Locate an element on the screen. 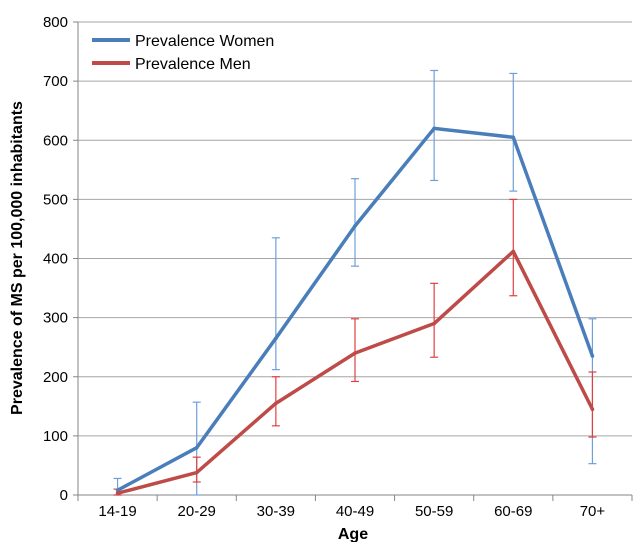 Image resolution: width=637 pixels, height=542 pixels. y-axis-title: Prevalence of MS per 100,000 inhabitants is located at coordinates (17, 258).